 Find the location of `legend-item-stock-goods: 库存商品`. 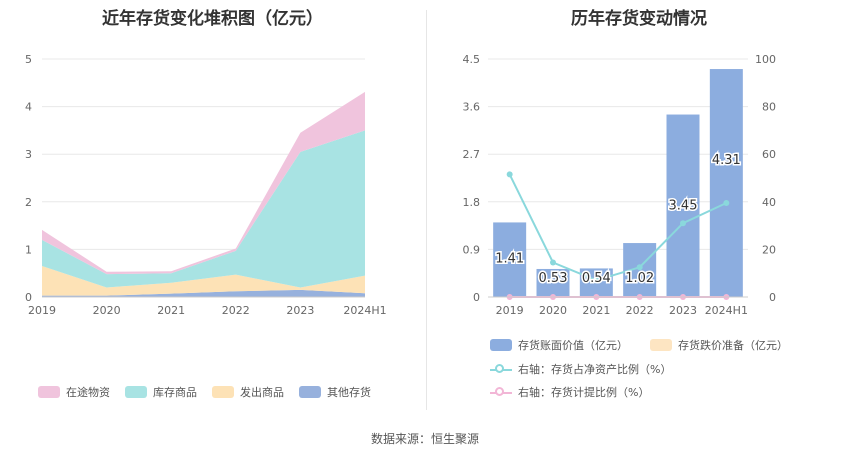

legend-item-stock-goods: 库存商品 is located at coordinates (161, 392).